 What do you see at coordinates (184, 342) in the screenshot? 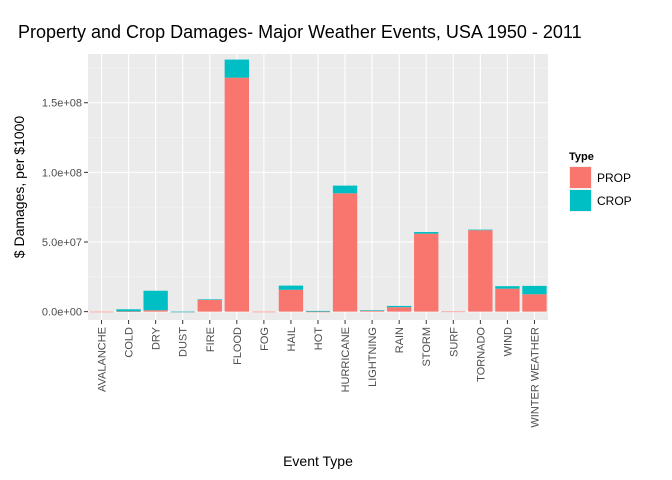
I see `x-tick-label: DUST` at bounding box center [184, 342].